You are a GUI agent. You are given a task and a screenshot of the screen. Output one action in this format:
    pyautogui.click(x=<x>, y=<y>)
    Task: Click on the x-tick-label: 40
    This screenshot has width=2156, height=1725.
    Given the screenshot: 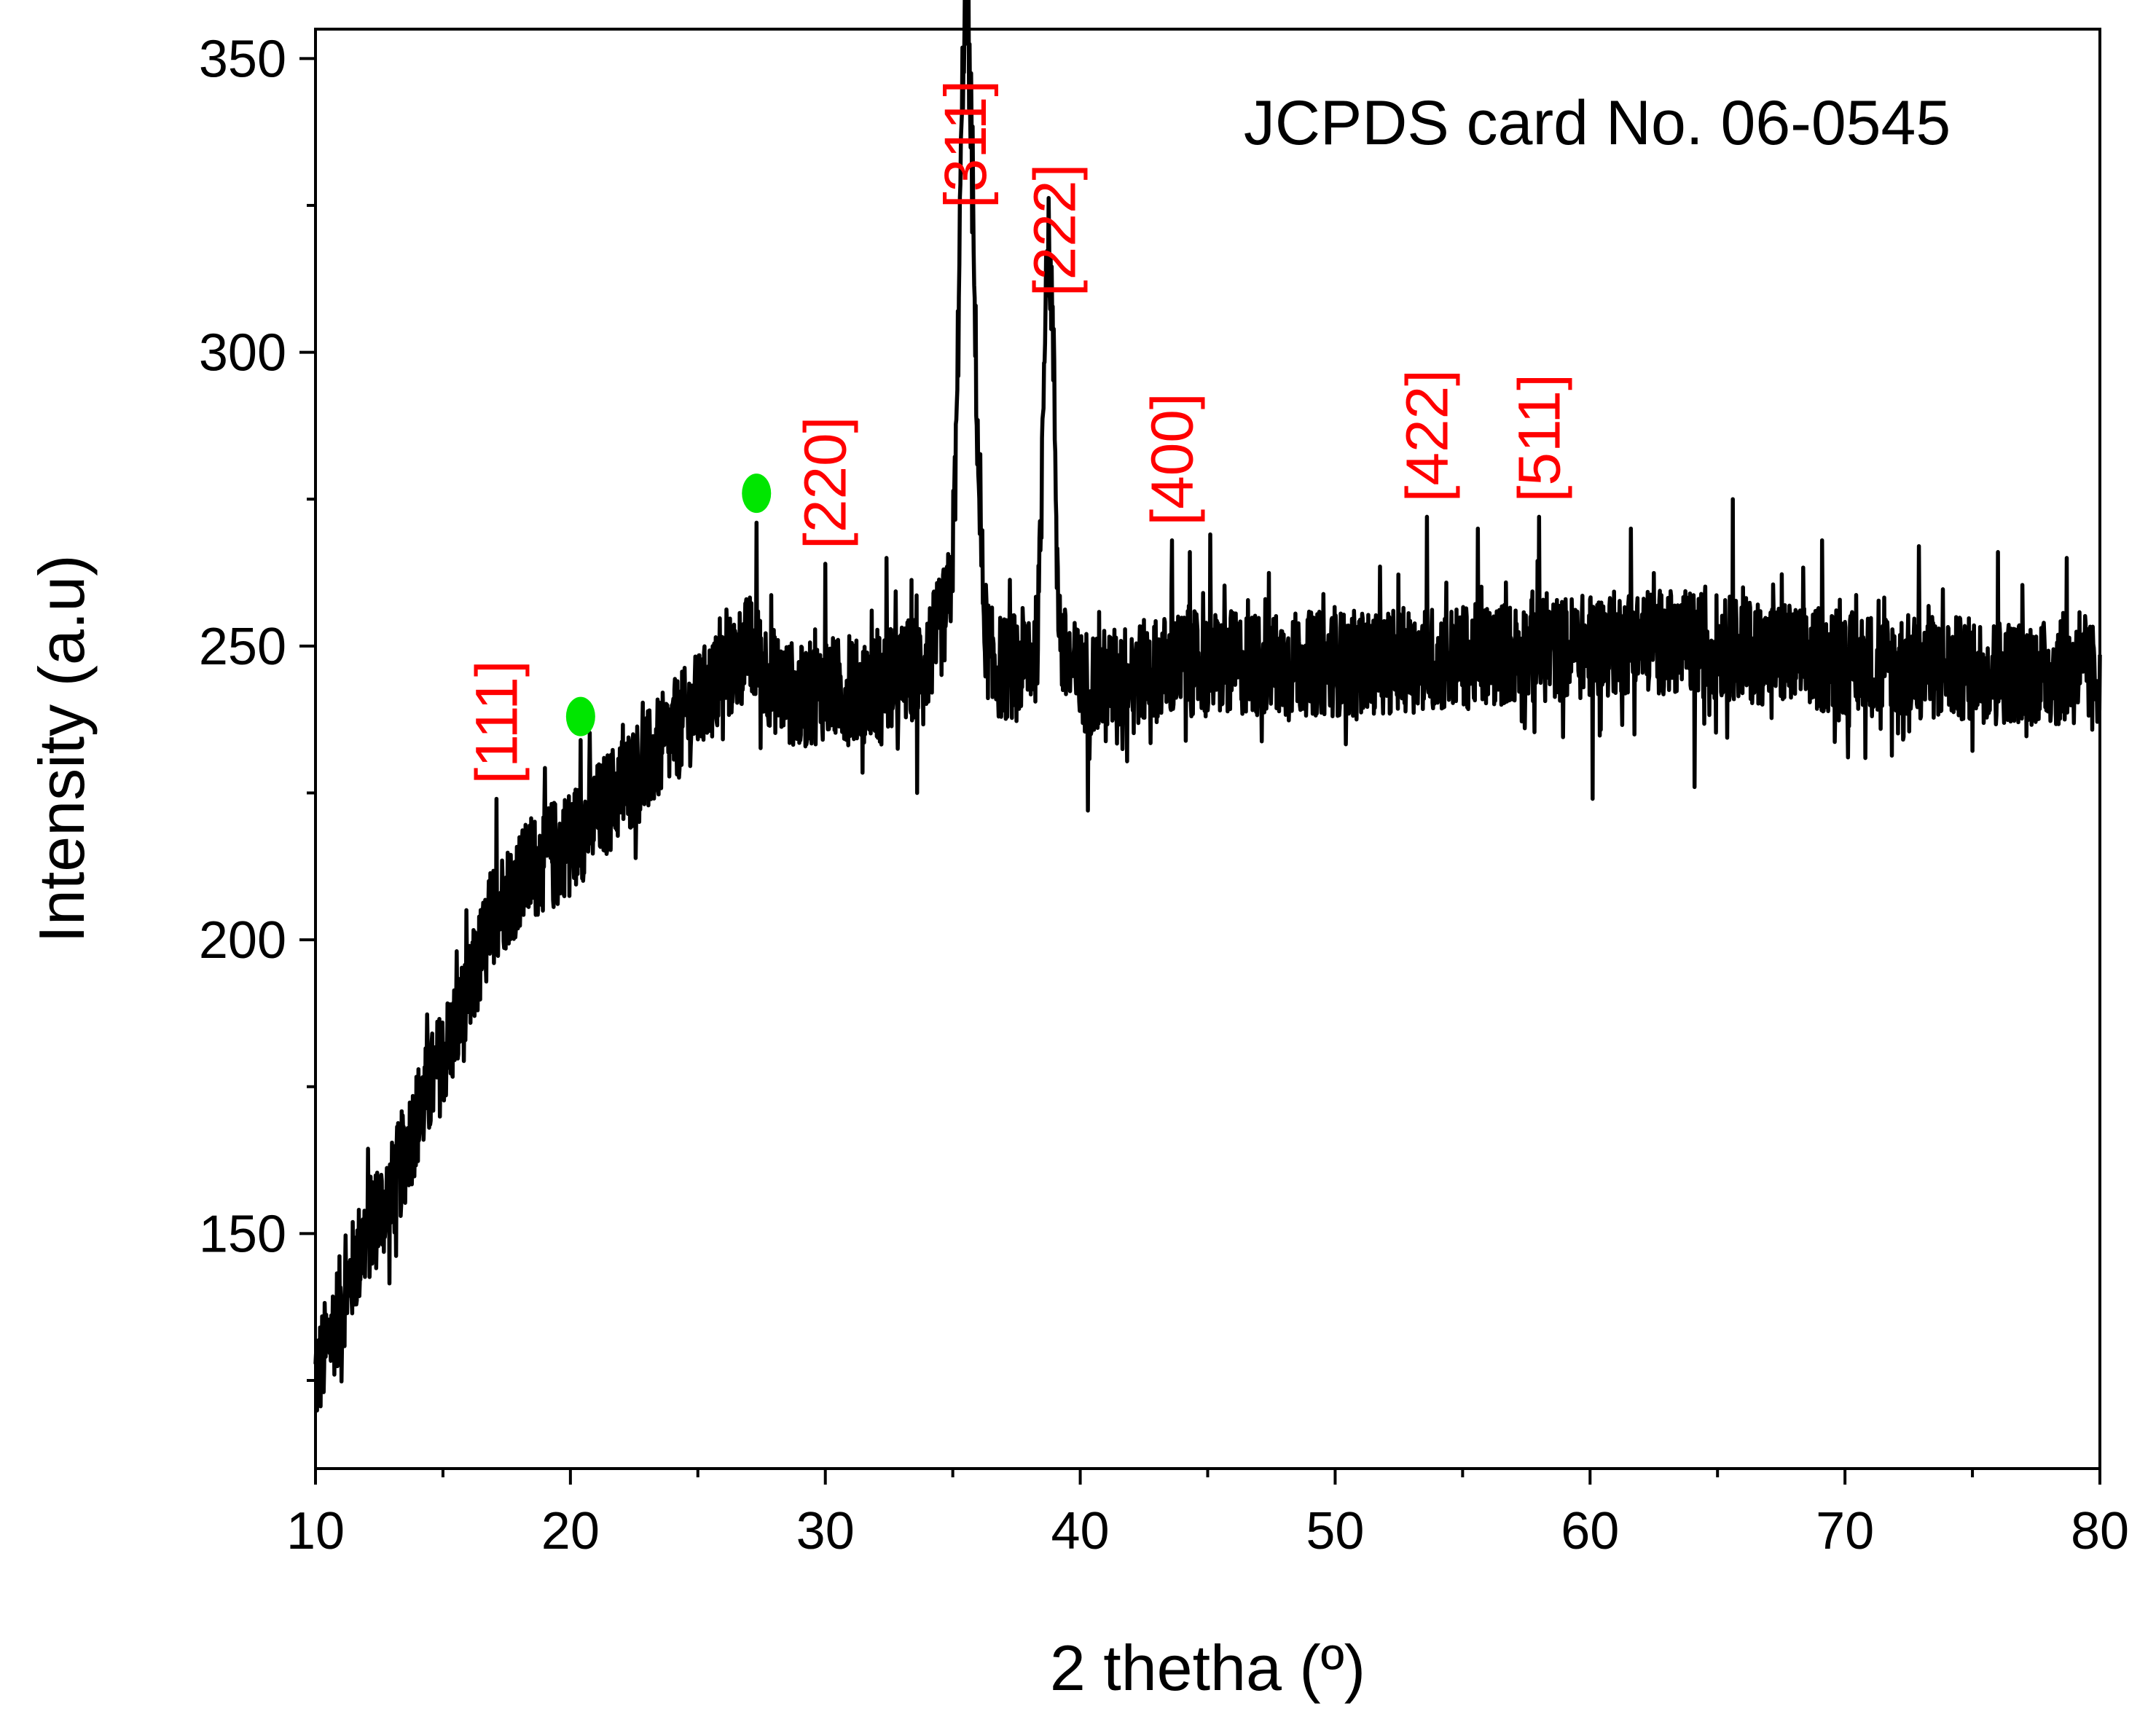 What is the action you would take?
    pyautogui.click(x=1080, y=1531)
    